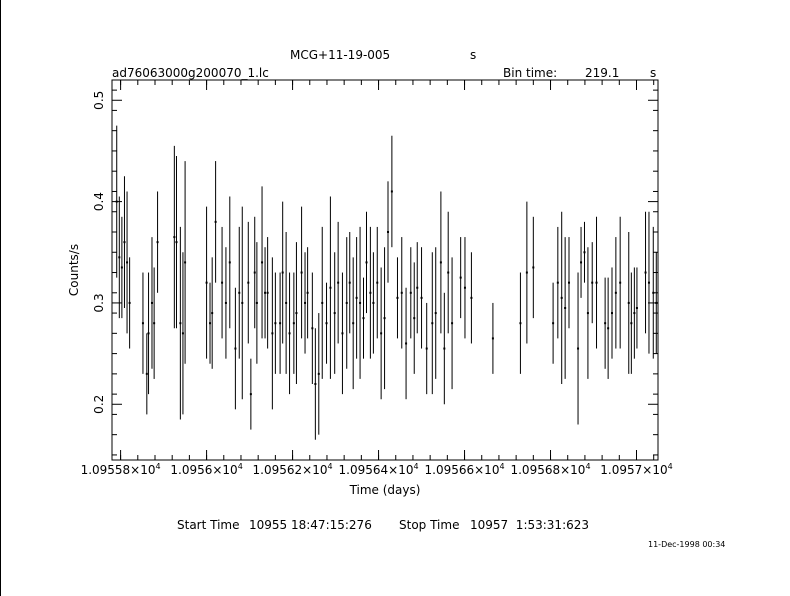 This screenshot has width=790, height=596. I want to click on start-time-label: Start Time, so click(208, 525).